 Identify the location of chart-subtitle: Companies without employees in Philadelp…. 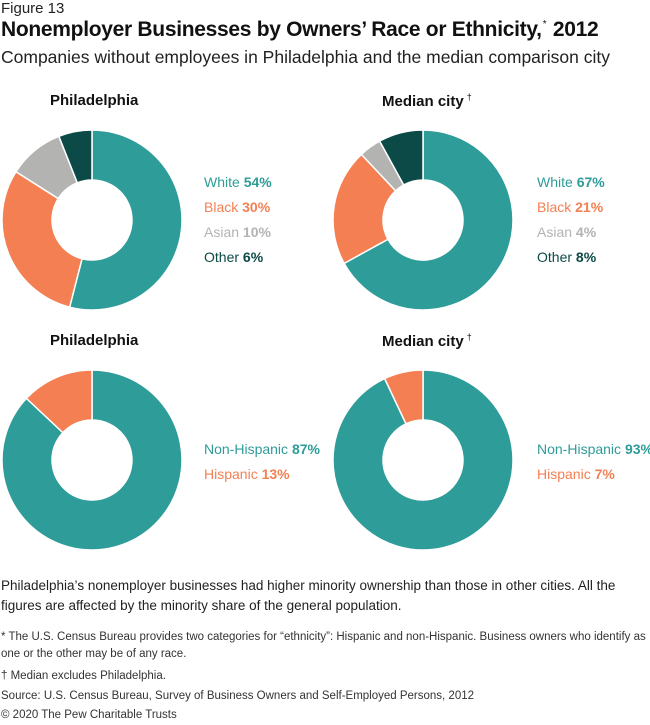
(305, 57).